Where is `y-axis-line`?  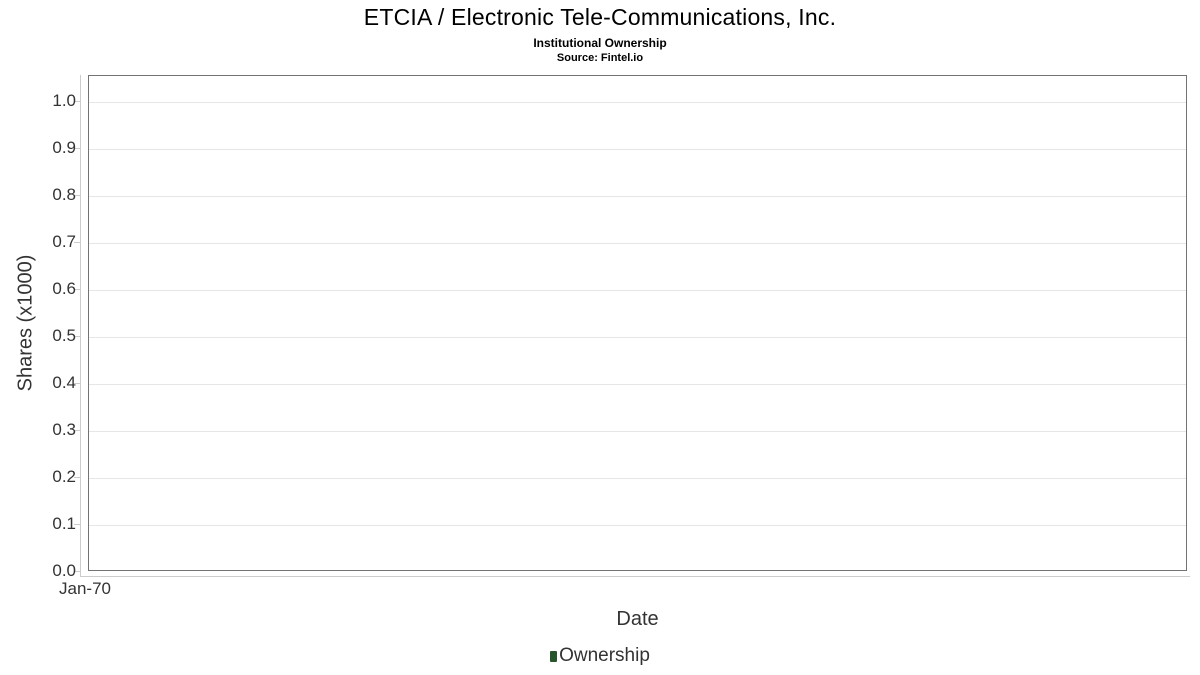
y-axis-line is located at coordinates (80, 326).